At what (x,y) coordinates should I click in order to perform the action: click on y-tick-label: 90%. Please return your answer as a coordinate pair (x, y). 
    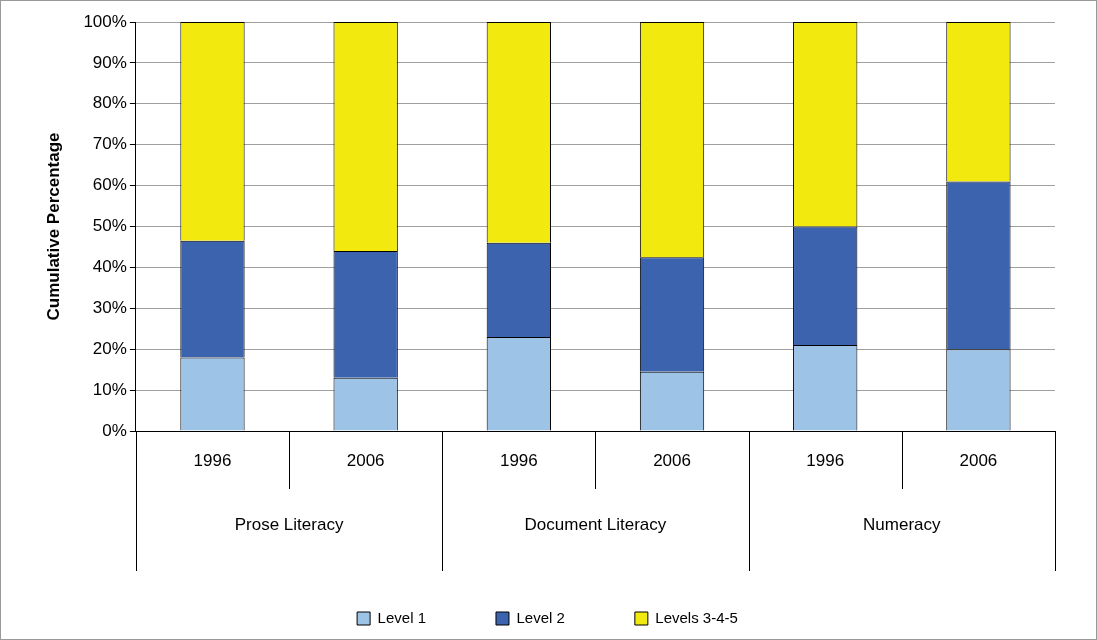
    Looking at the image, I should click on (109, 62).